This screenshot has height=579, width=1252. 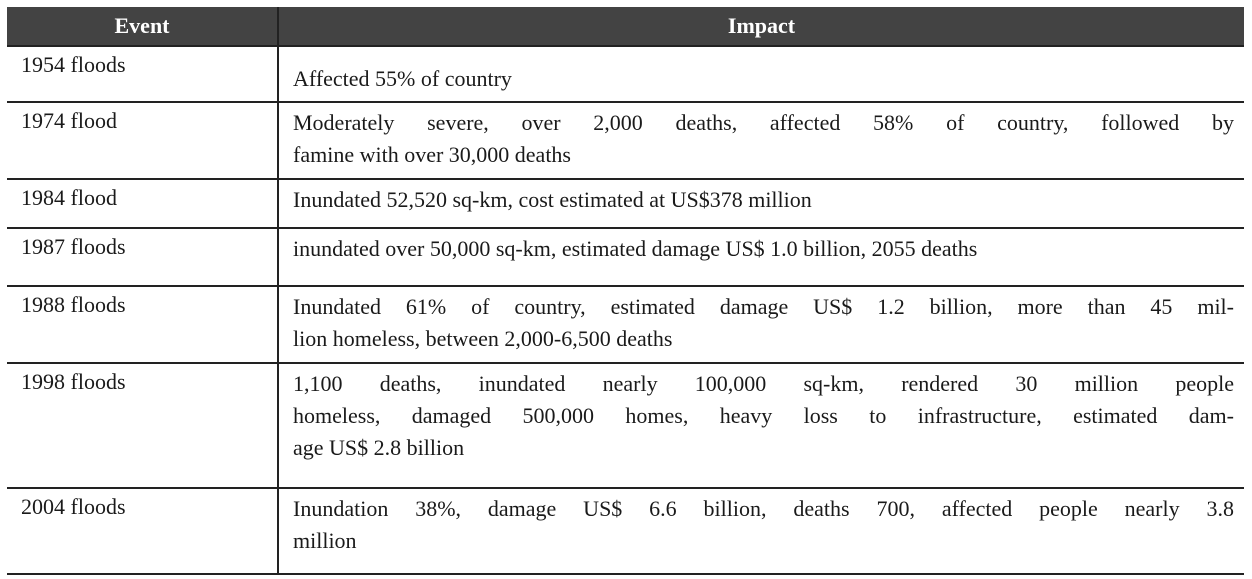 I want to click on event-cell: 1987 floods, so click(x=143, y=256).